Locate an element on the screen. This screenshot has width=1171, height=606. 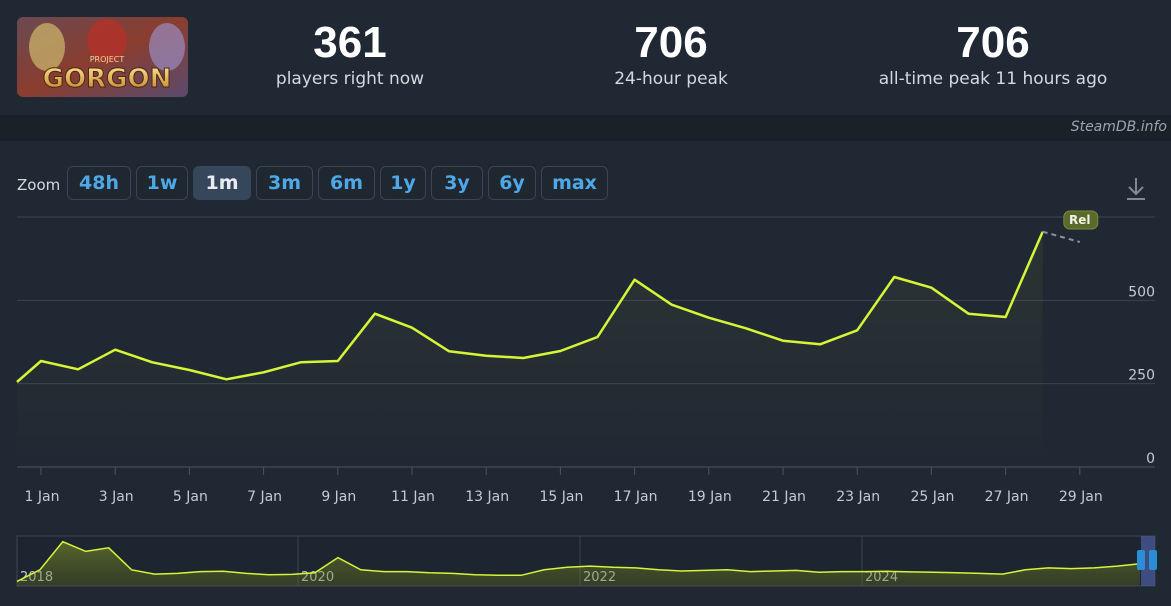
game-logo: PROJECT GORGON is located at coordinates (102, 57).